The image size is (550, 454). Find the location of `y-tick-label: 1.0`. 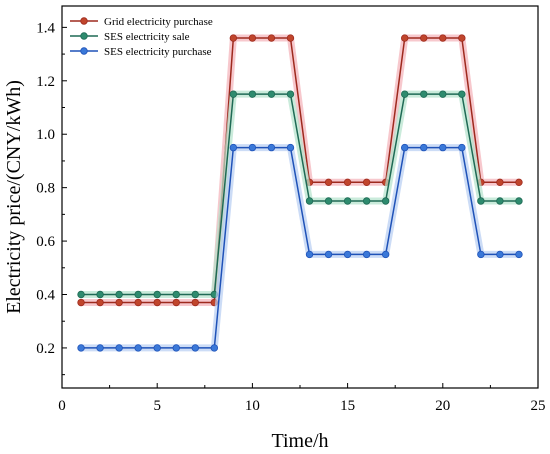

y-tick-label: 1.0 is located at coordinates (45, 135).